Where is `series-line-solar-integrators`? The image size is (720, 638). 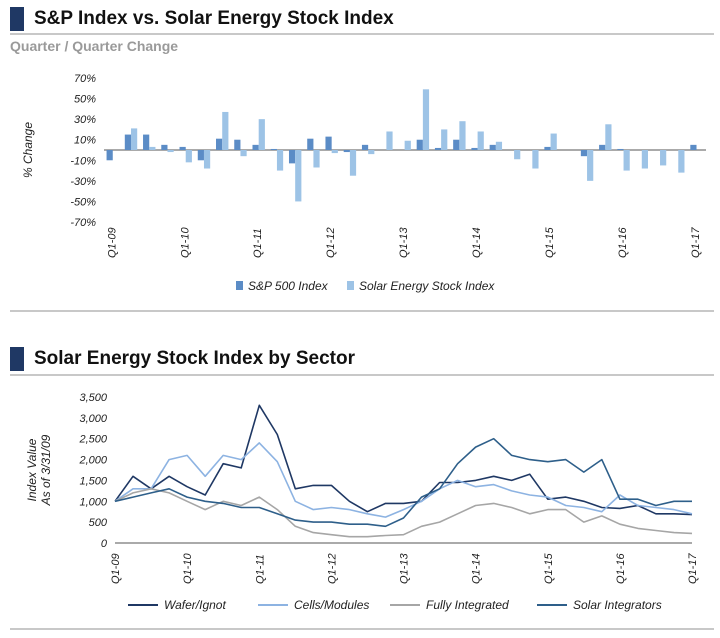
series-line-solar-integrators is located at coordinates (403, 482).